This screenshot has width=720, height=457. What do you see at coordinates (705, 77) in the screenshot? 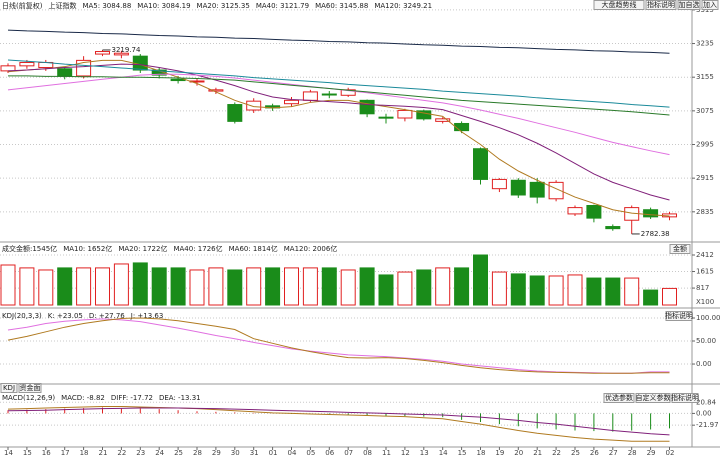
I see `y-tick-label: 3155` at bounding box center [705, 77].